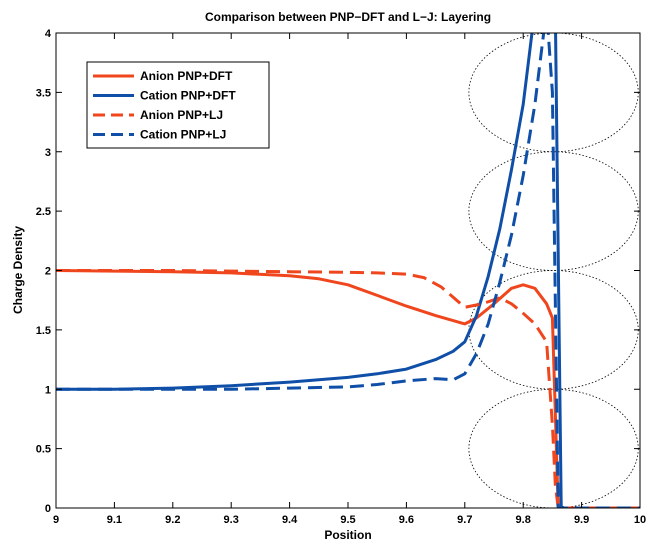 The height and width of the screenshot is (542, 650). What do you see at coordinates (48, 272) in the screenshot?
I see `y-tick-label: 2` at bounding box center [48, 272].